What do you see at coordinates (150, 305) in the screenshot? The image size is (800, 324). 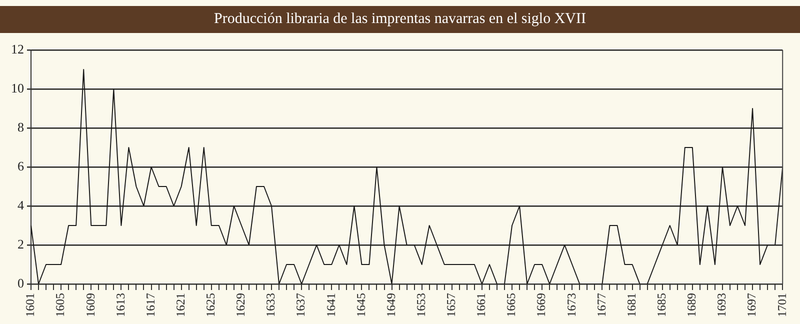 I see `x-tick-label: 1617` at bounding box center [150, 305].